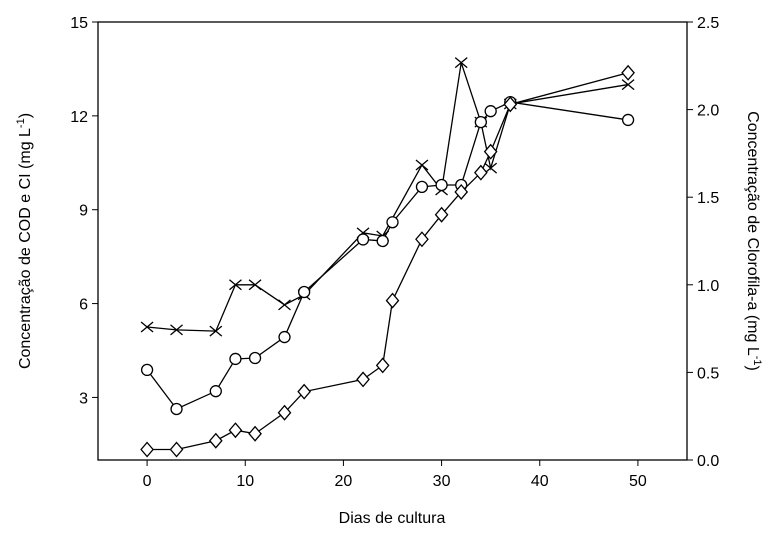  I want to click on x-tick-label: 10, so click(245, 481).